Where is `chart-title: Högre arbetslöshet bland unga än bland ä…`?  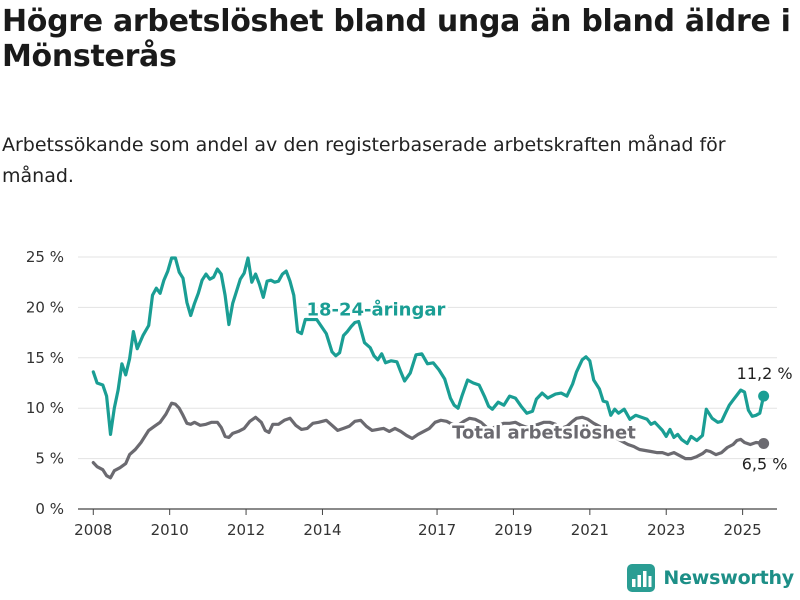
chart-title: Högre arbetslöshet bland unga än bland ä… is located at coordinates (396, 39).